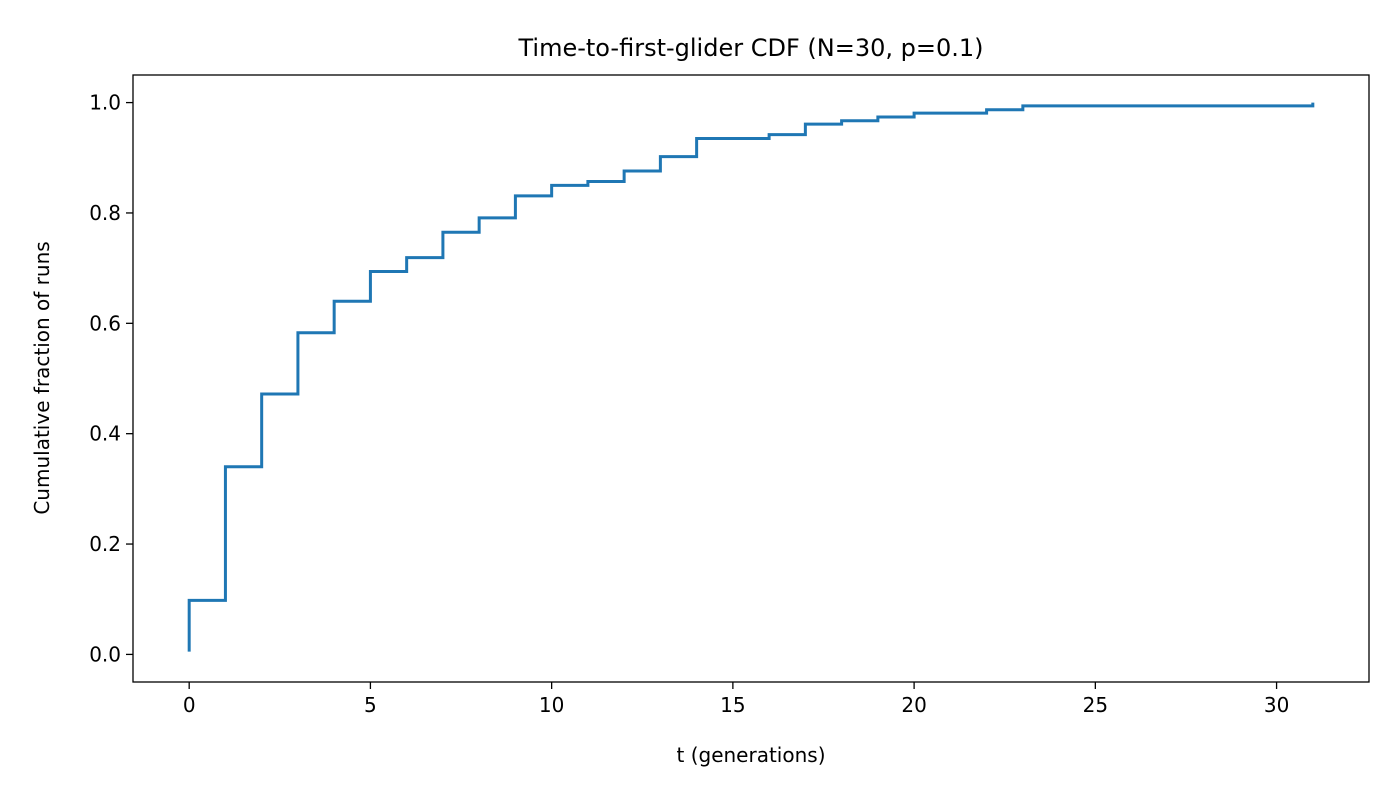 The image size is (1400, 800). I want to click on y-tick-label: 0.8, so click(105, 213).